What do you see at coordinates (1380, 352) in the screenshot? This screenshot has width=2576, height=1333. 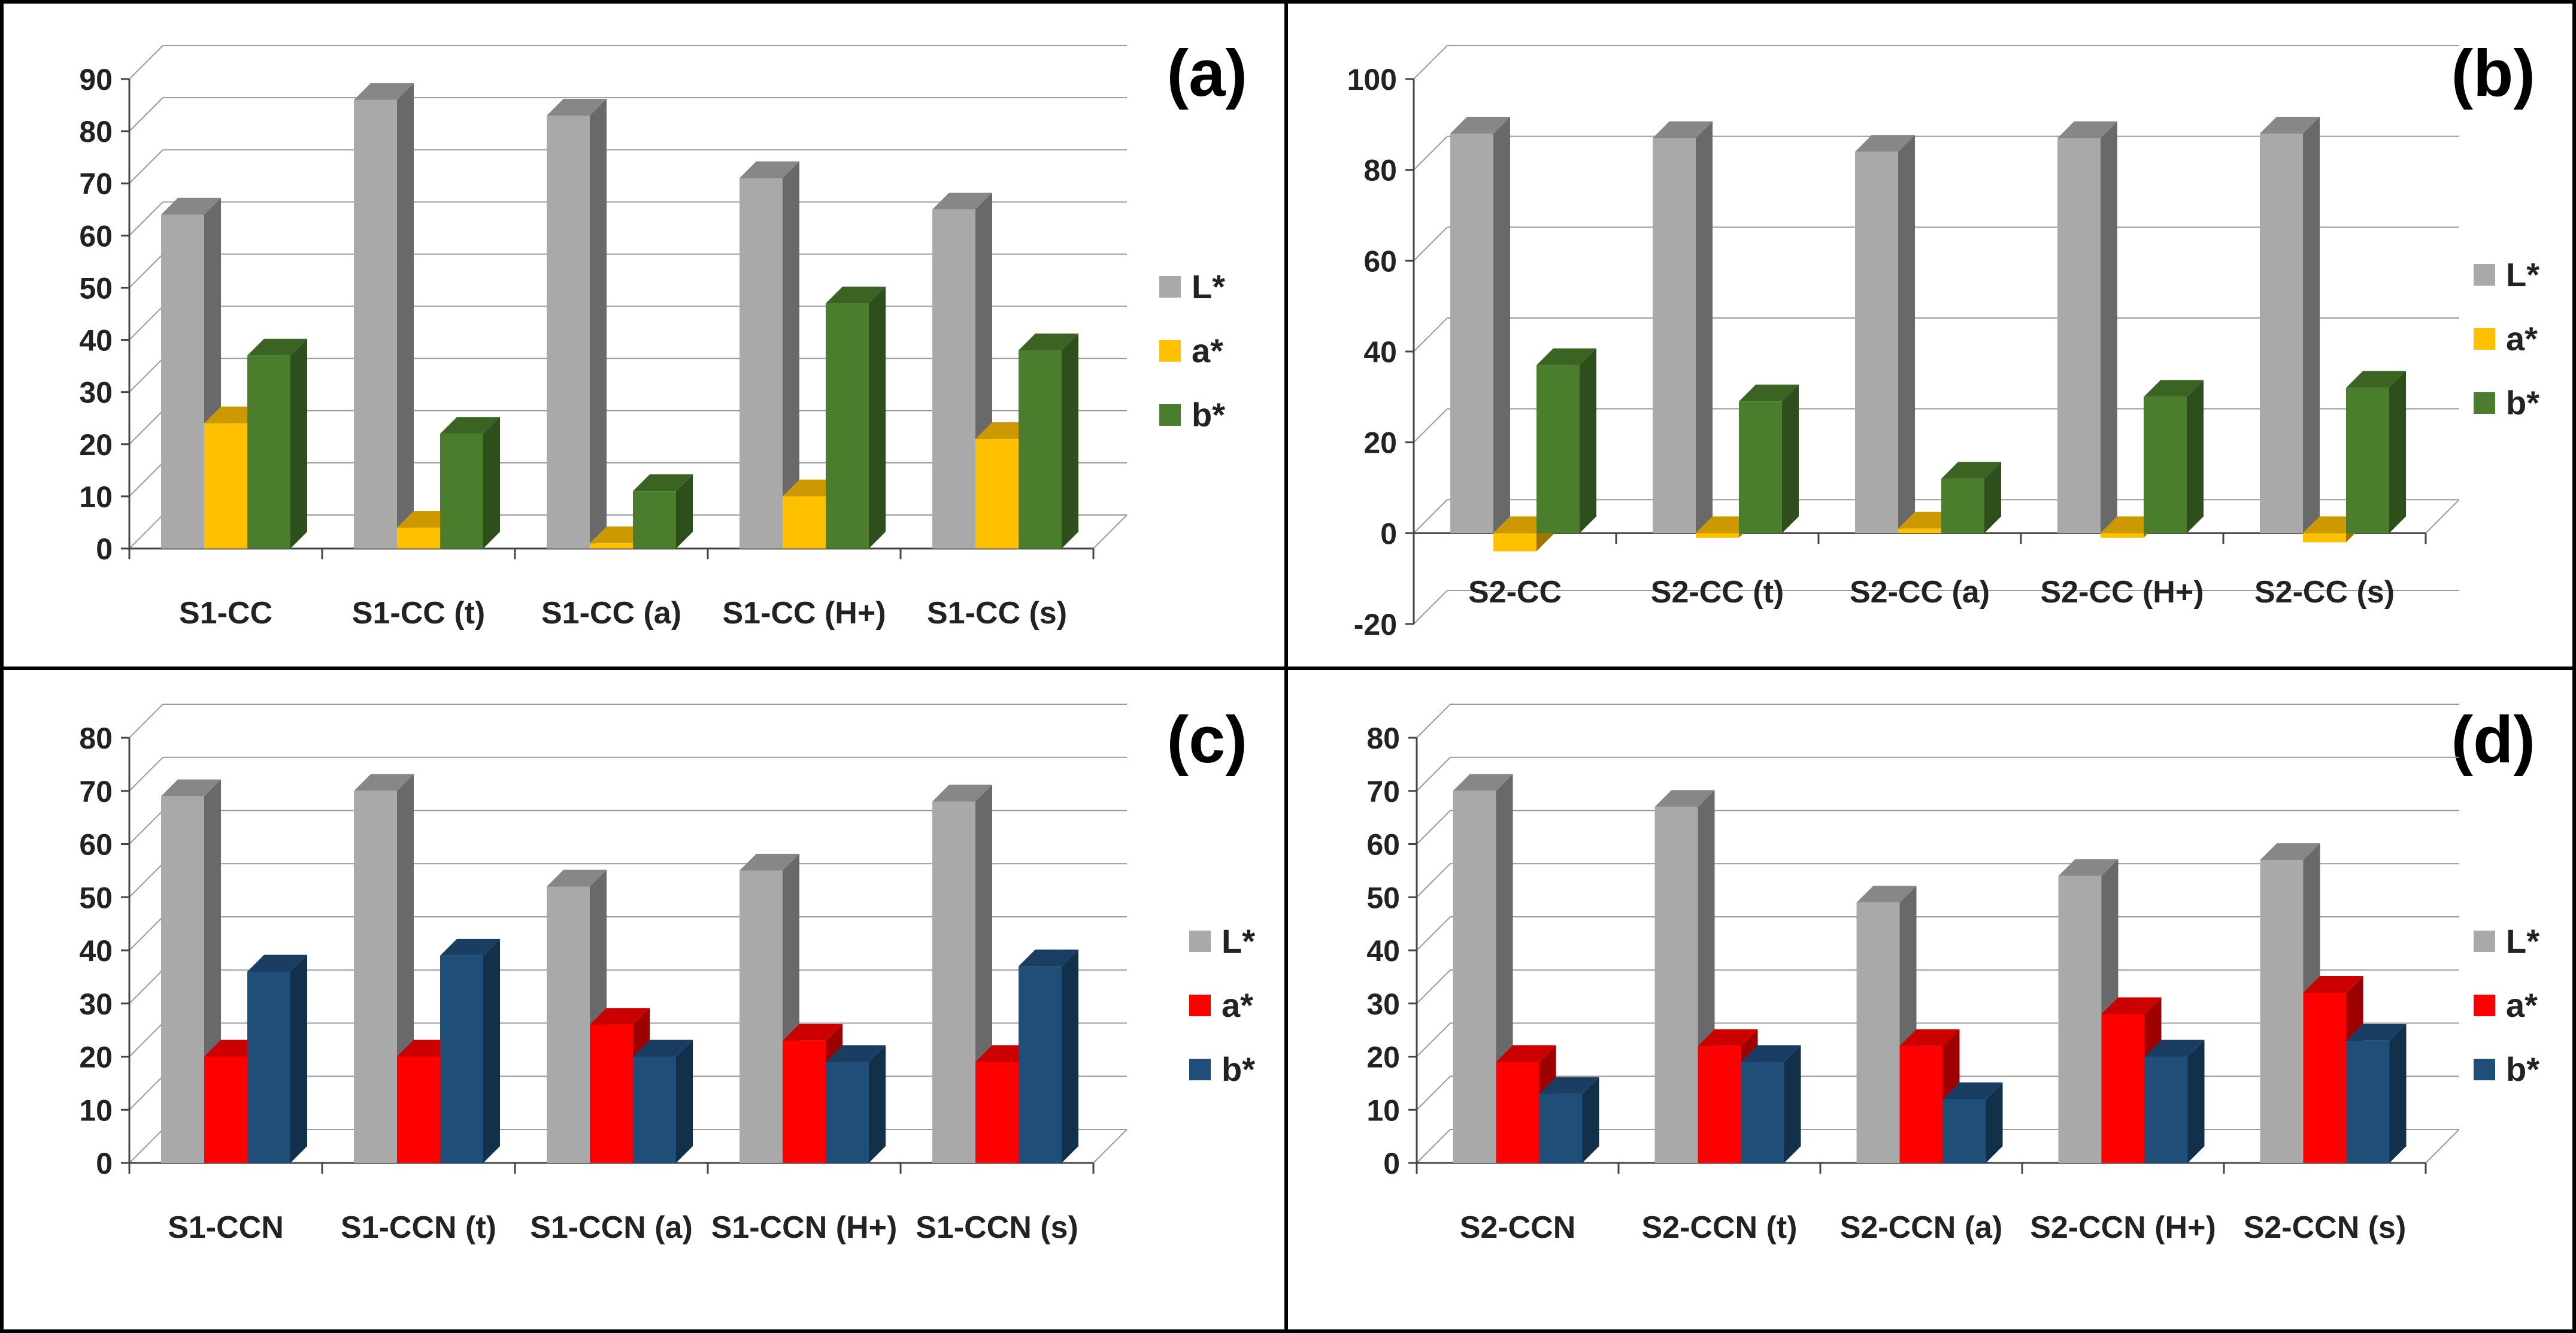 I see `y-tick-label: 40` at bounding box center [1380, 352].